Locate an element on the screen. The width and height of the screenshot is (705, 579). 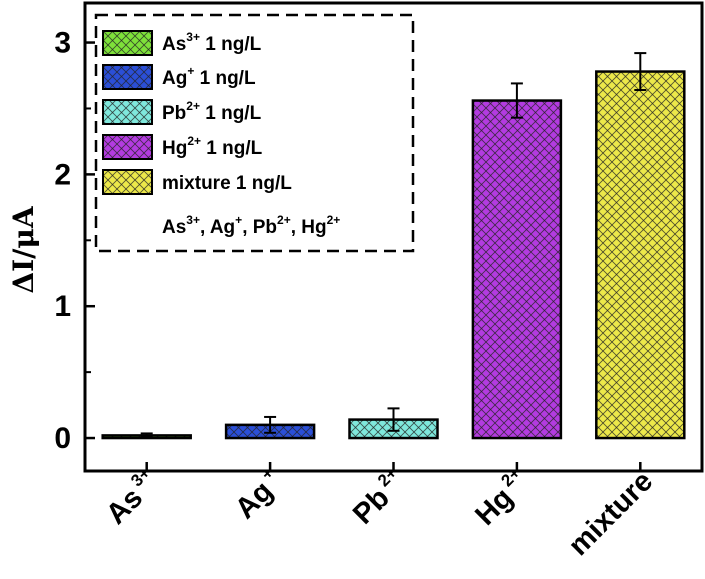
y-tick-label-1: 1 is located at coordinates (62, 306).